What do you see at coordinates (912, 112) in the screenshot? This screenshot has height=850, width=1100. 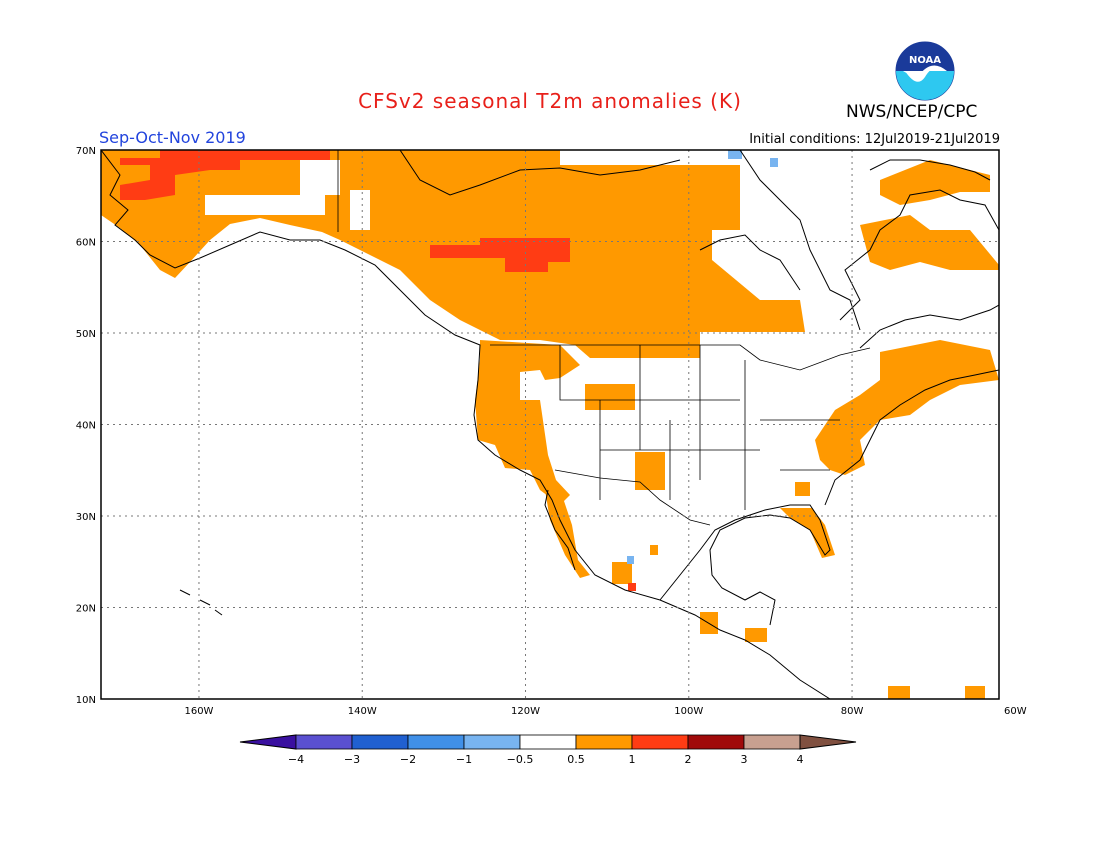 I see `agency-label: NWS/NCEP/CPC` at bounding box center [912, 112].